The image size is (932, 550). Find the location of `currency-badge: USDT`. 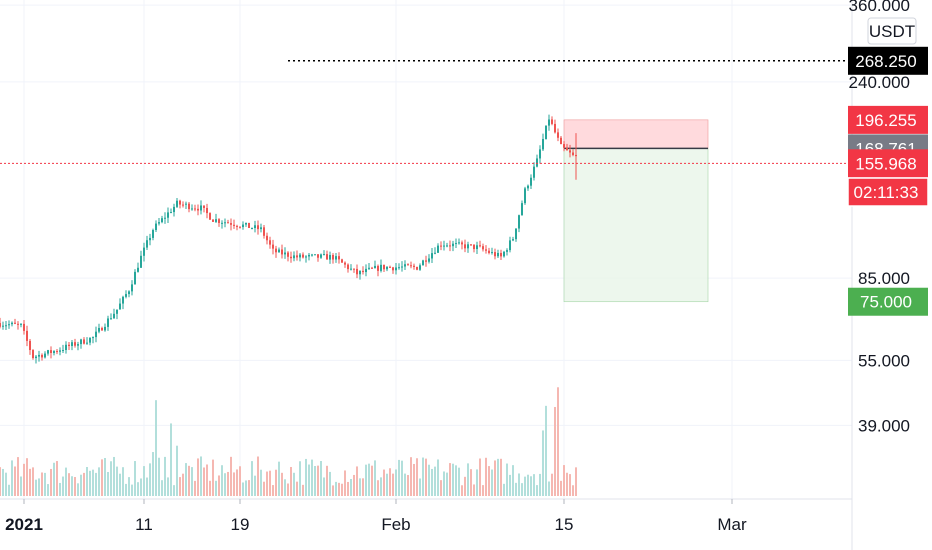

currency-badge: USDT is located at coordinates (892, 31).